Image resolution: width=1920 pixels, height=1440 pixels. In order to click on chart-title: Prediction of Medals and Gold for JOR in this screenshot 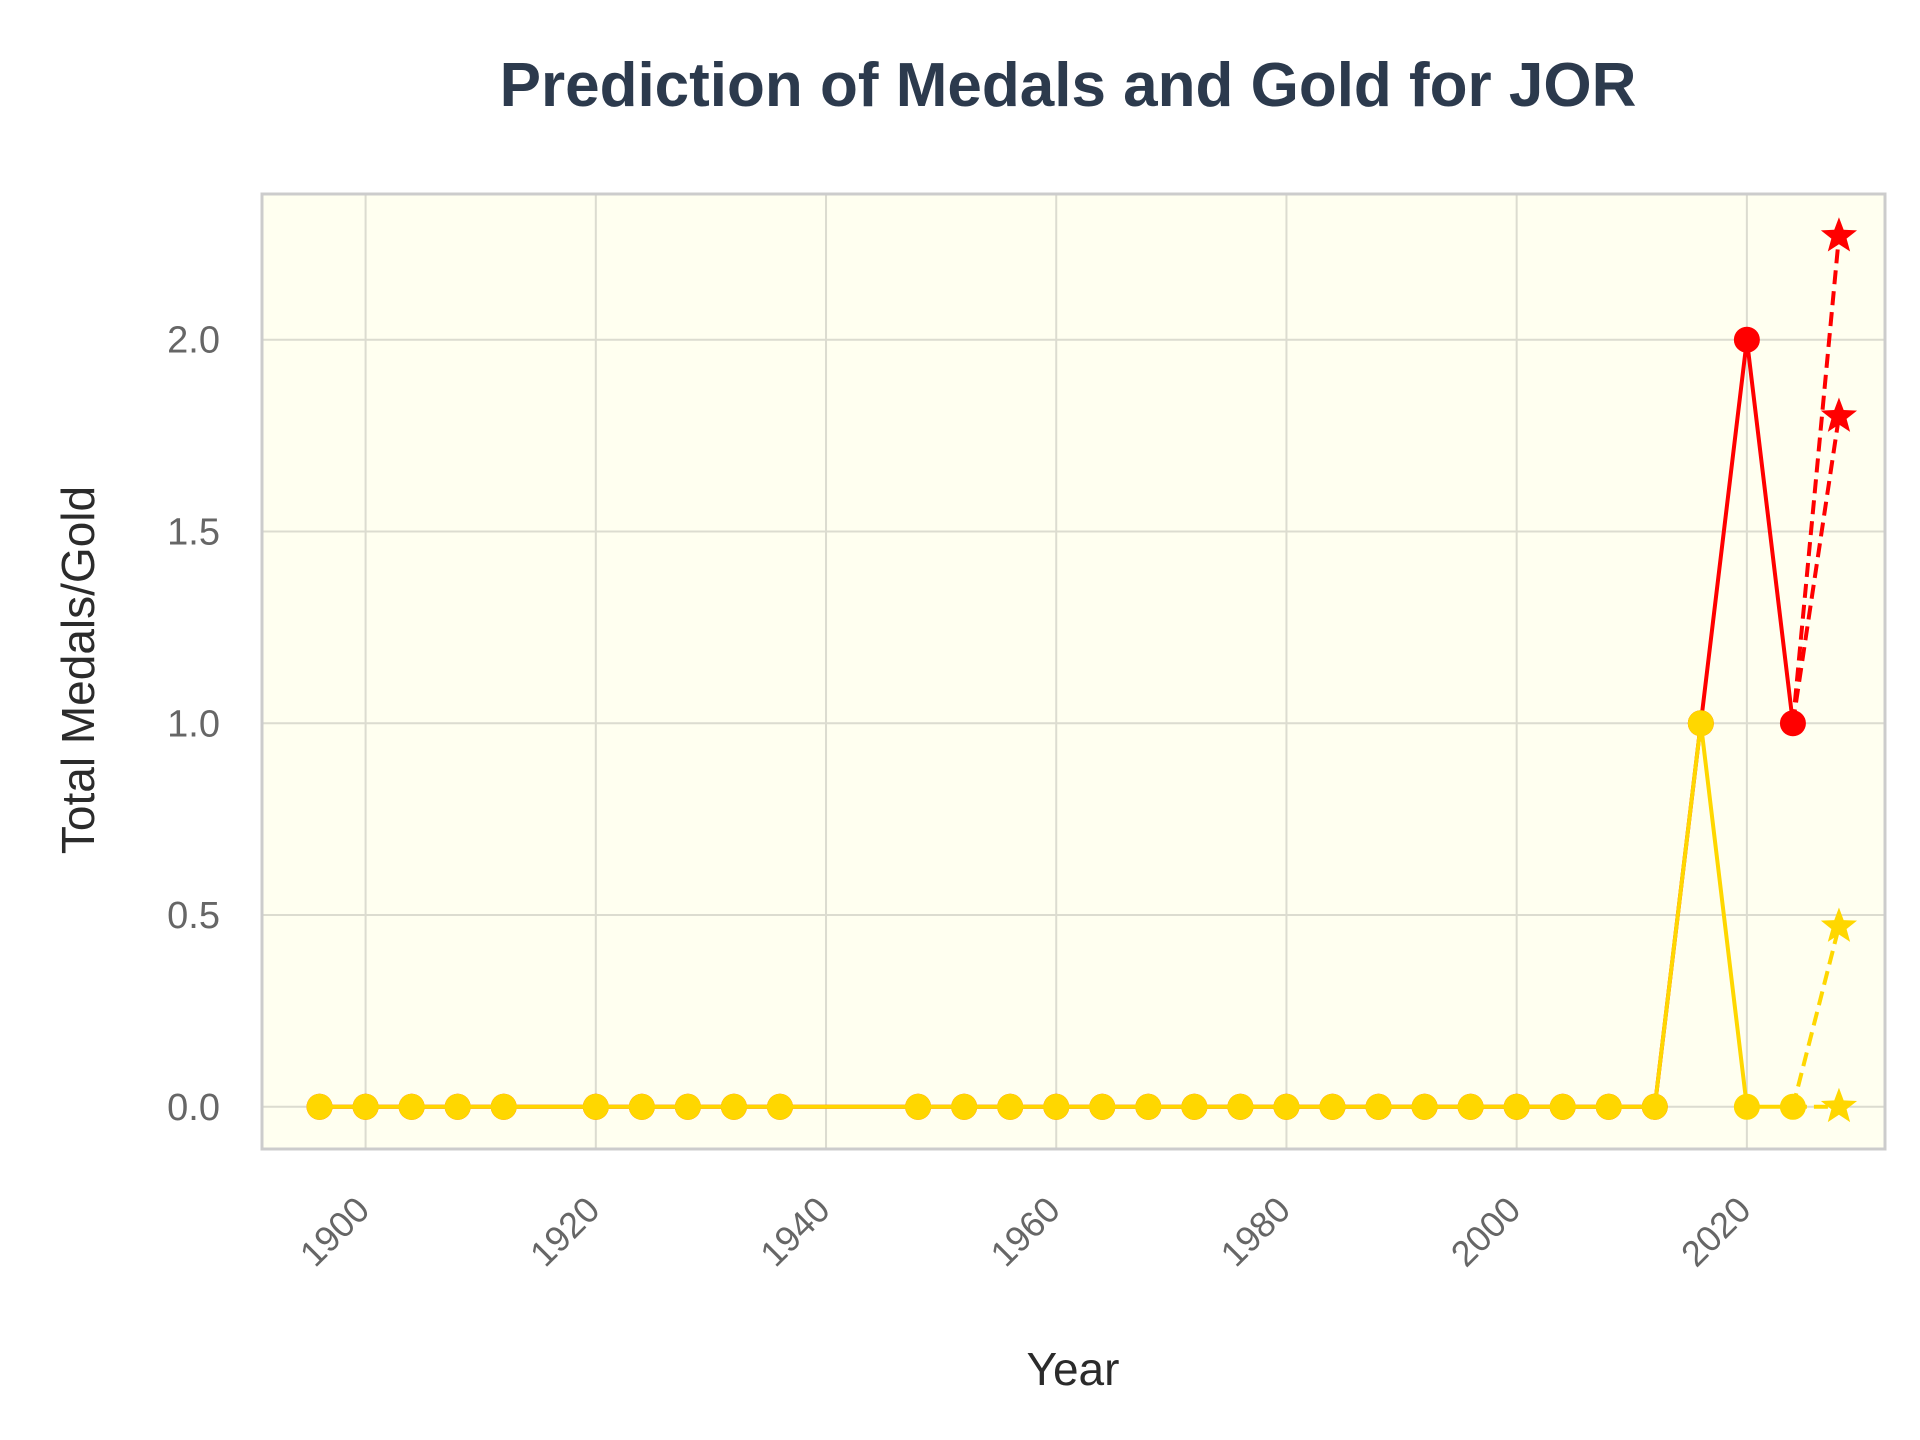, I will do `click(1068, 85)`.